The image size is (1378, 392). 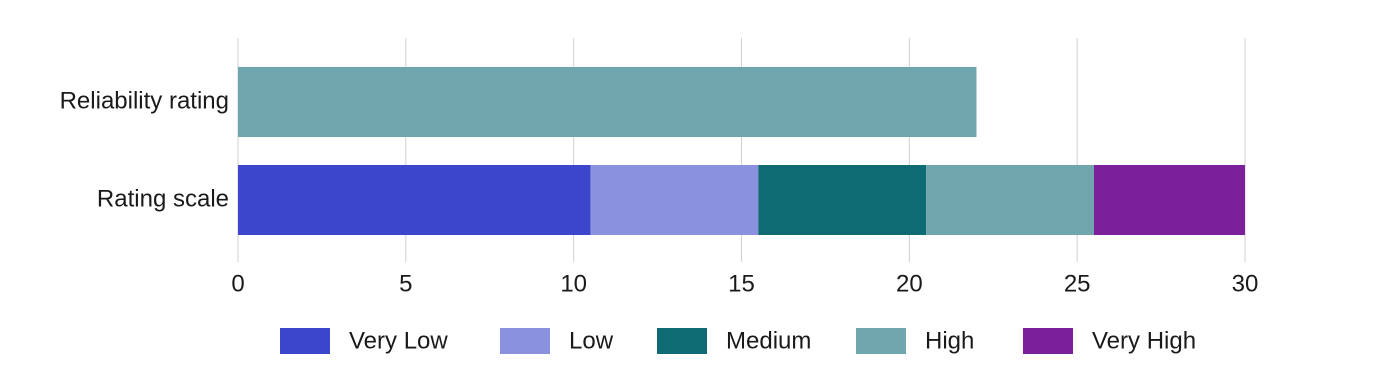 I want to click on y-tick-label: Rating scale, so click(x=163, y=198).